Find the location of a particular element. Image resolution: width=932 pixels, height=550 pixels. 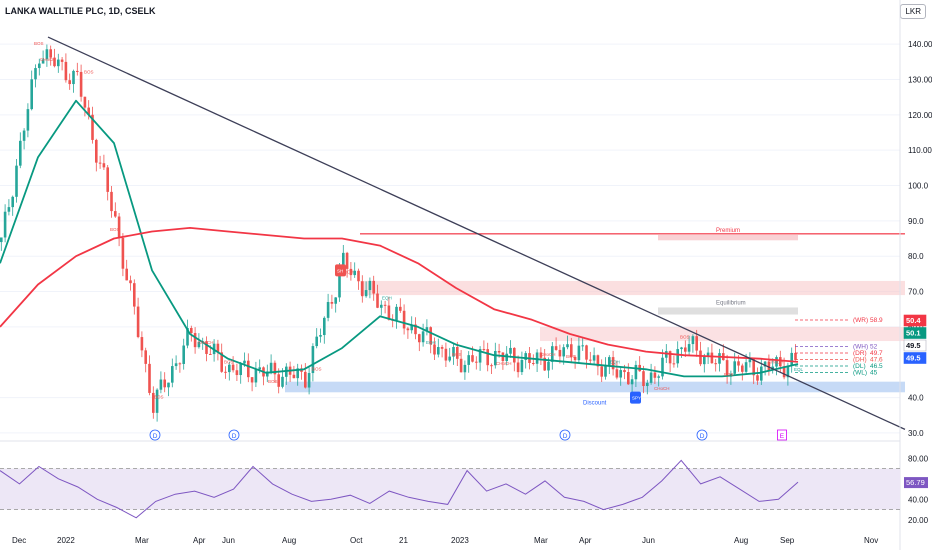

level-label: (WR) is located at coordinates (860, 320).